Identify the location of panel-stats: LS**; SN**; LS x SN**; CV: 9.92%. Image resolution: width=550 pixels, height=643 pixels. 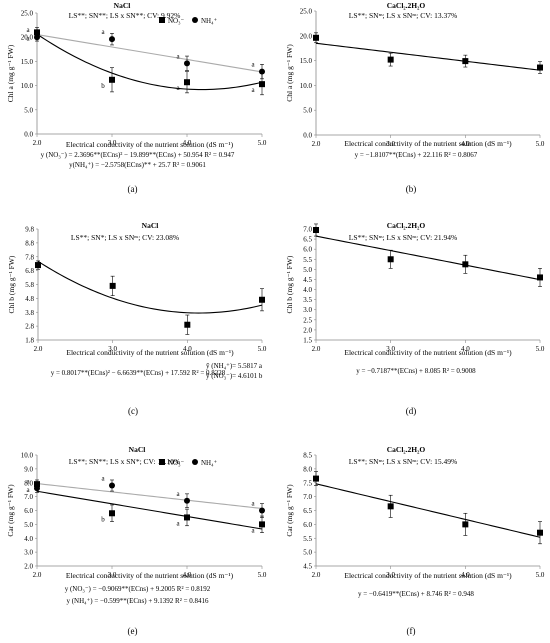
(125, 15).